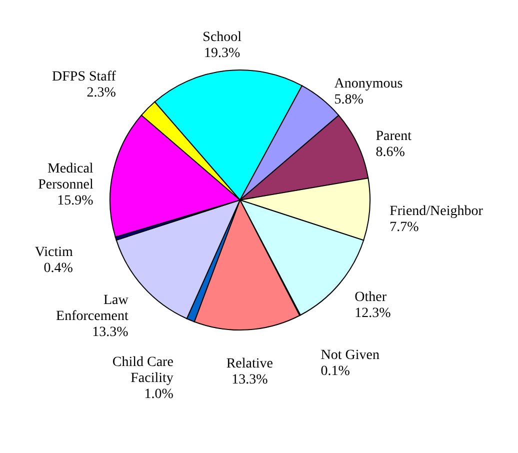 This screenshot has width=518, height=453. What do you see at coordinates (66, 177) in the screenshot?
I see `slice-label: Medical Personnel` at bounding box center [66, 177].